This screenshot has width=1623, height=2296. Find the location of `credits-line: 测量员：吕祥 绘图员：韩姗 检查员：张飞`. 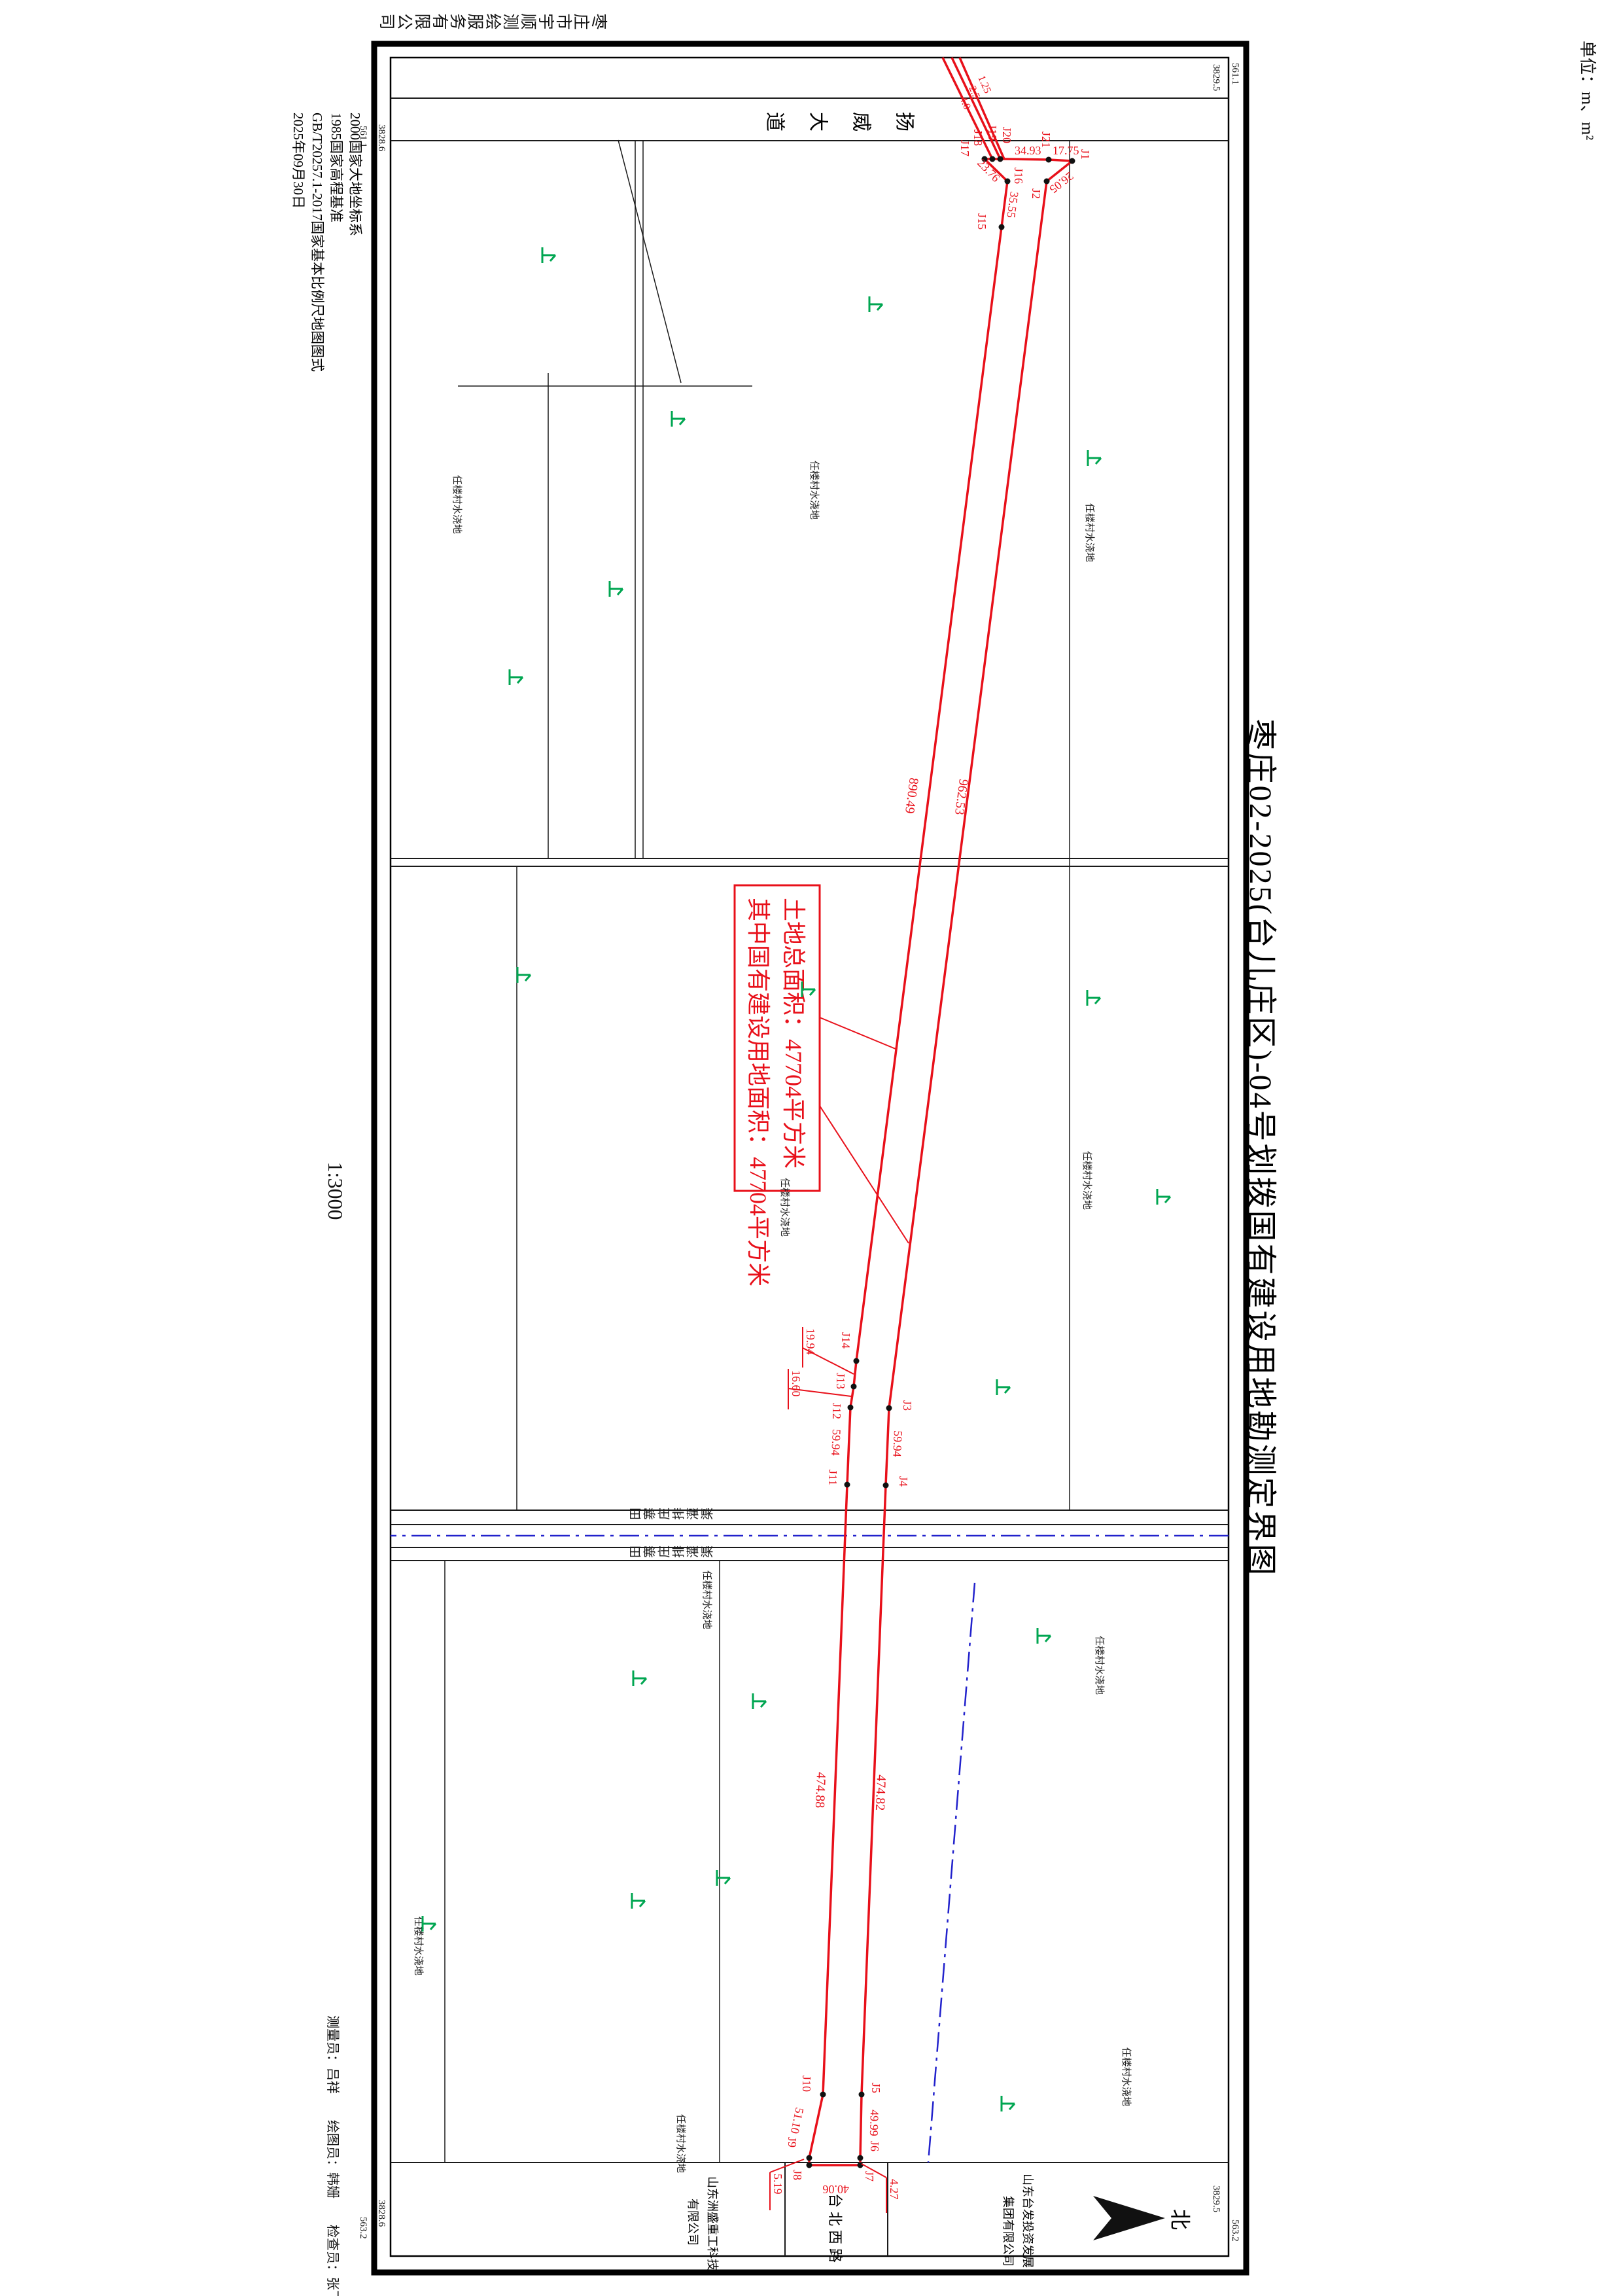

credits-line: 测量员：吕祥 绘图员：韩姗 检查员：张飞 is located at coordinates (332, 2156).